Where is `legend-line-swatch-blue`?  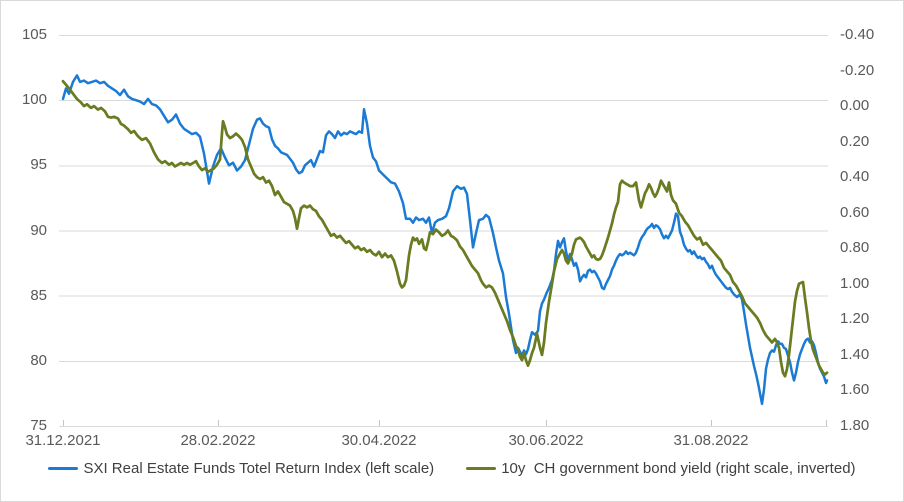
legend-line-swatch-blue is located at coordinates (63, 468).